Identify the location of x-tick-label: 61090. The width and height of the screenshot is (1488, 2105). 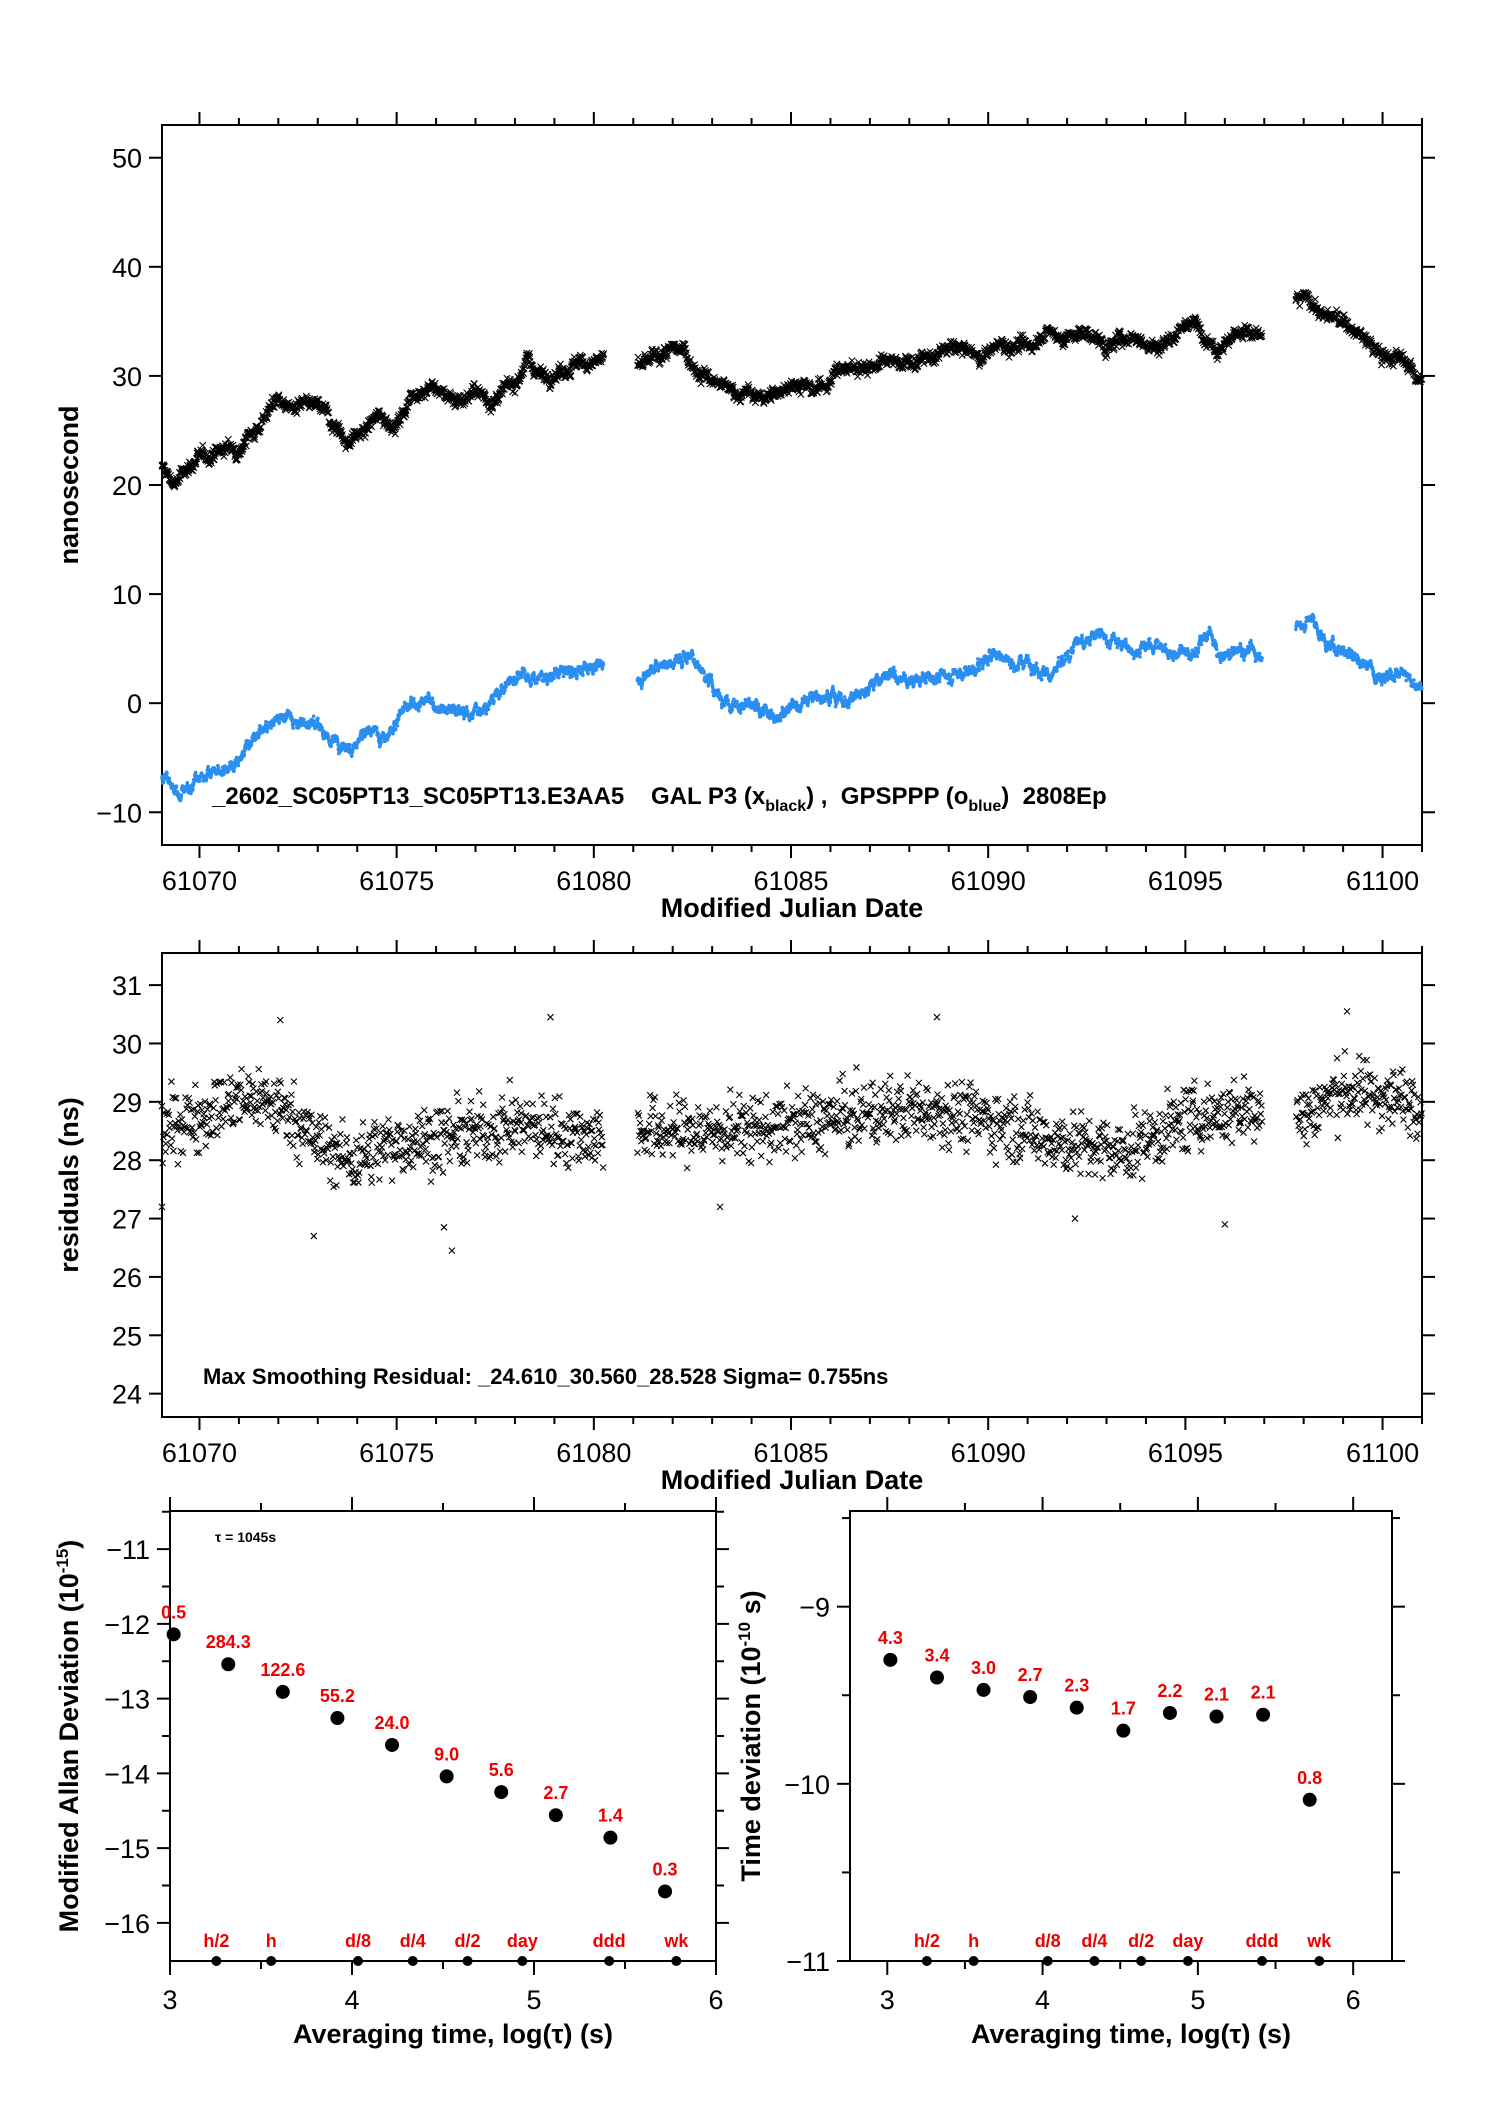
(988, 881).